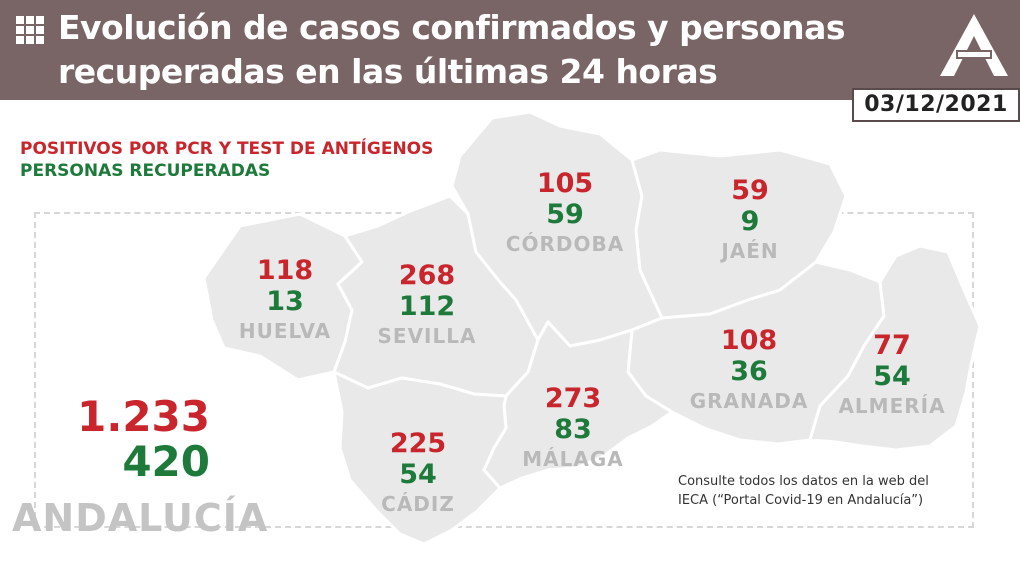 The width and height of the screenshot is (1020, 573). What do you see at coordinates (140, 518) in the screenshot?
I see `region-name: ANDALUCÍA` at bounding box center [140, 518].